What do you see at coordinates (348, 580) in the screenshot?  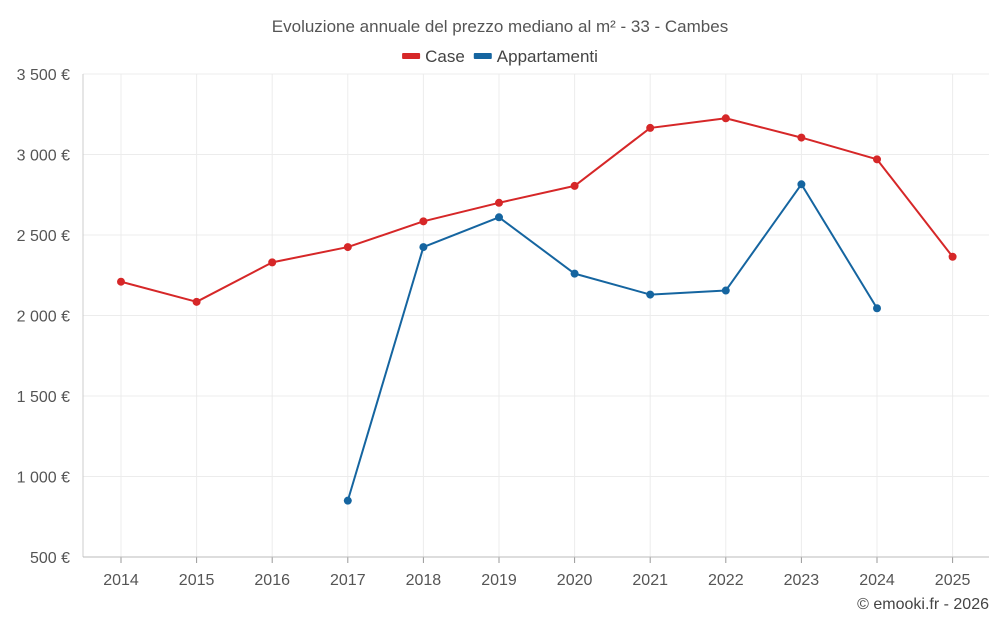 I see `x-tick-label: 2017` at bounding box center [348, 580].